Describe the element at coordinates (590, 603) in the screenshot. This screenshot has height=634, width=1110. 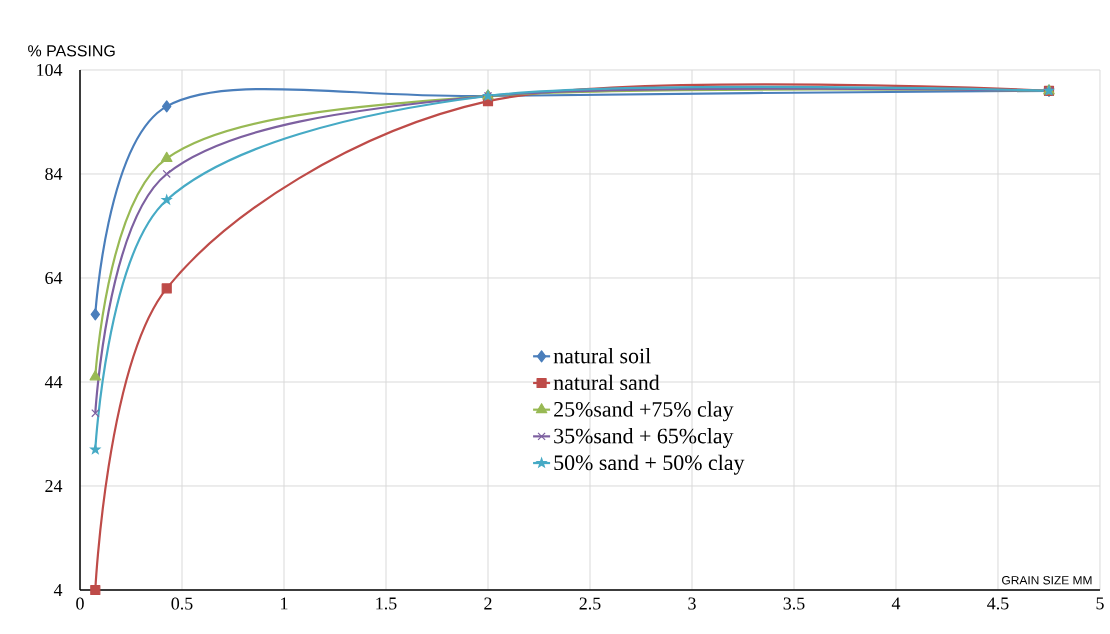
I see `x-tick-label: 2.5` at that location.